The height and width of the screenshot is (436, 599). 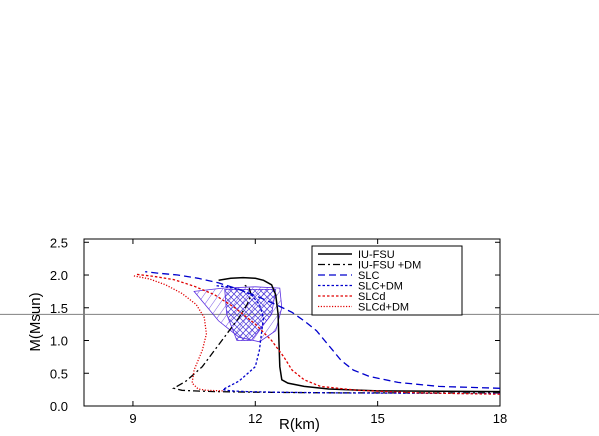 What do you see at coordinates (389, 266) in the screenshot?
I see `legend-label: IU-FSU +DM` at bounding box center [389, 266].